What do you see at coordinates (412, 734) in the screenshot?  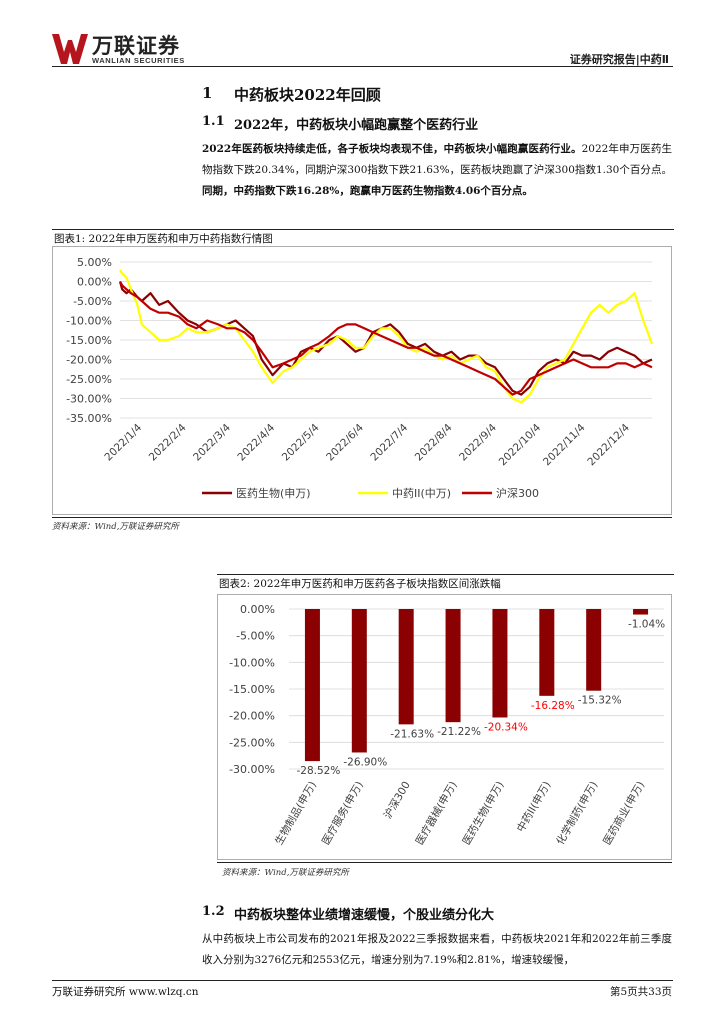 I see `data-label: -21.63%` at bounding box center [412, 734].